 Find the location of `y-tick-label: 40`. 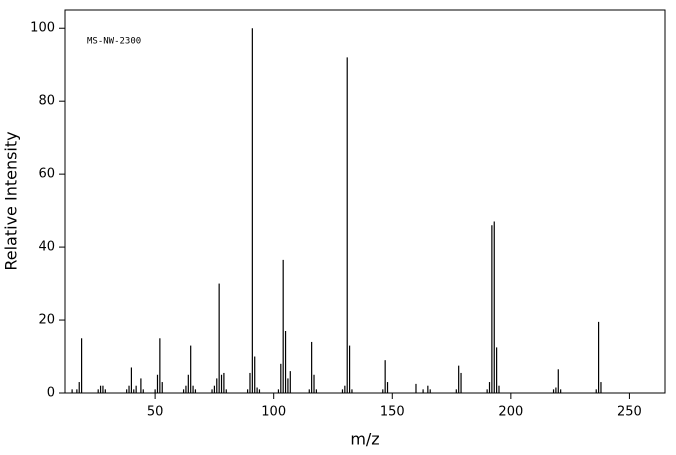

y-tick-label: 40 is located at coordinates (46, 247).